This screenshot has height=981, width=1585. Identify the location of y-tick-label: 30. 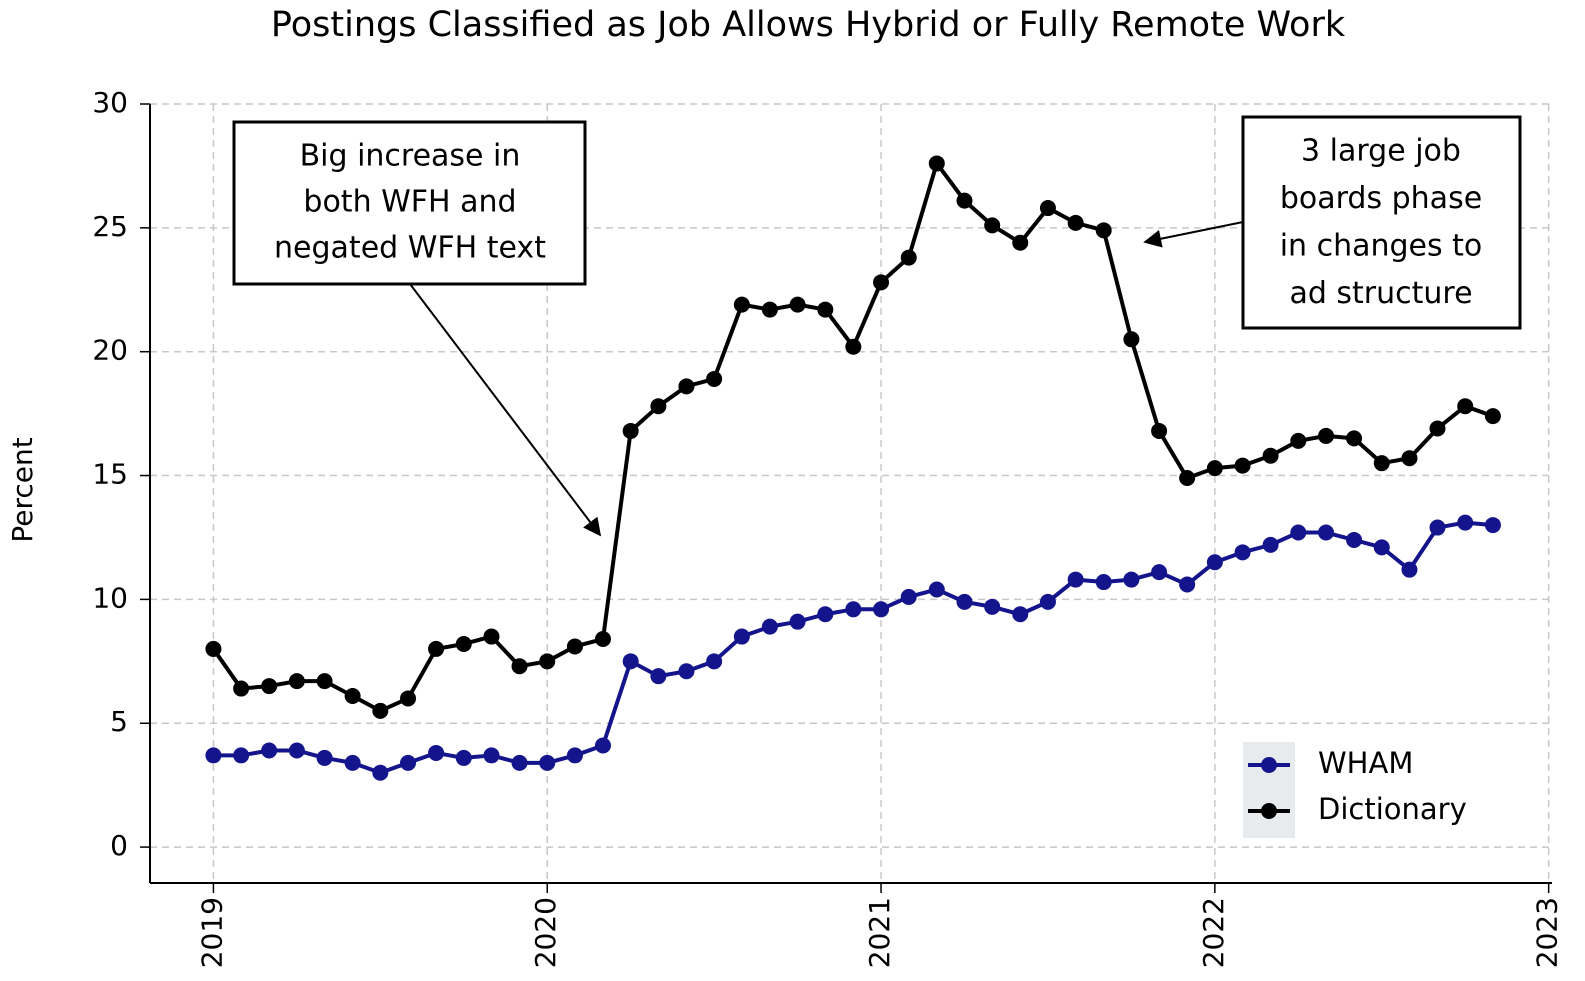
(110, 102).